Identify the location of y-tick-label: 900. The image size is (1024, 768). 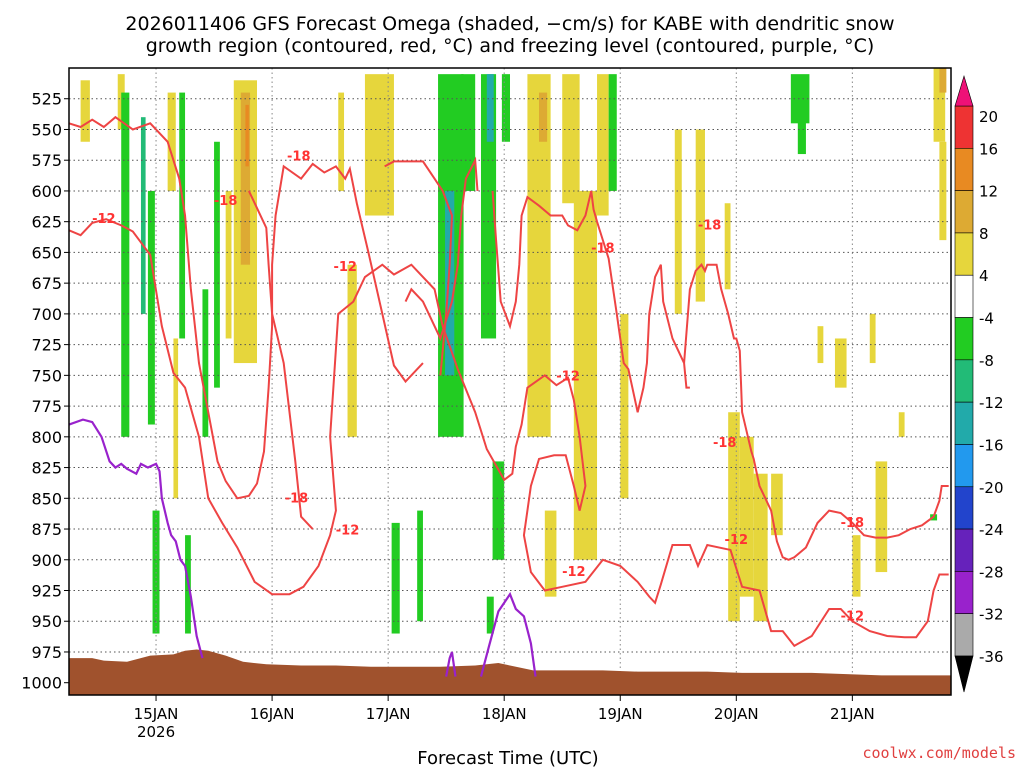
(46, 560).